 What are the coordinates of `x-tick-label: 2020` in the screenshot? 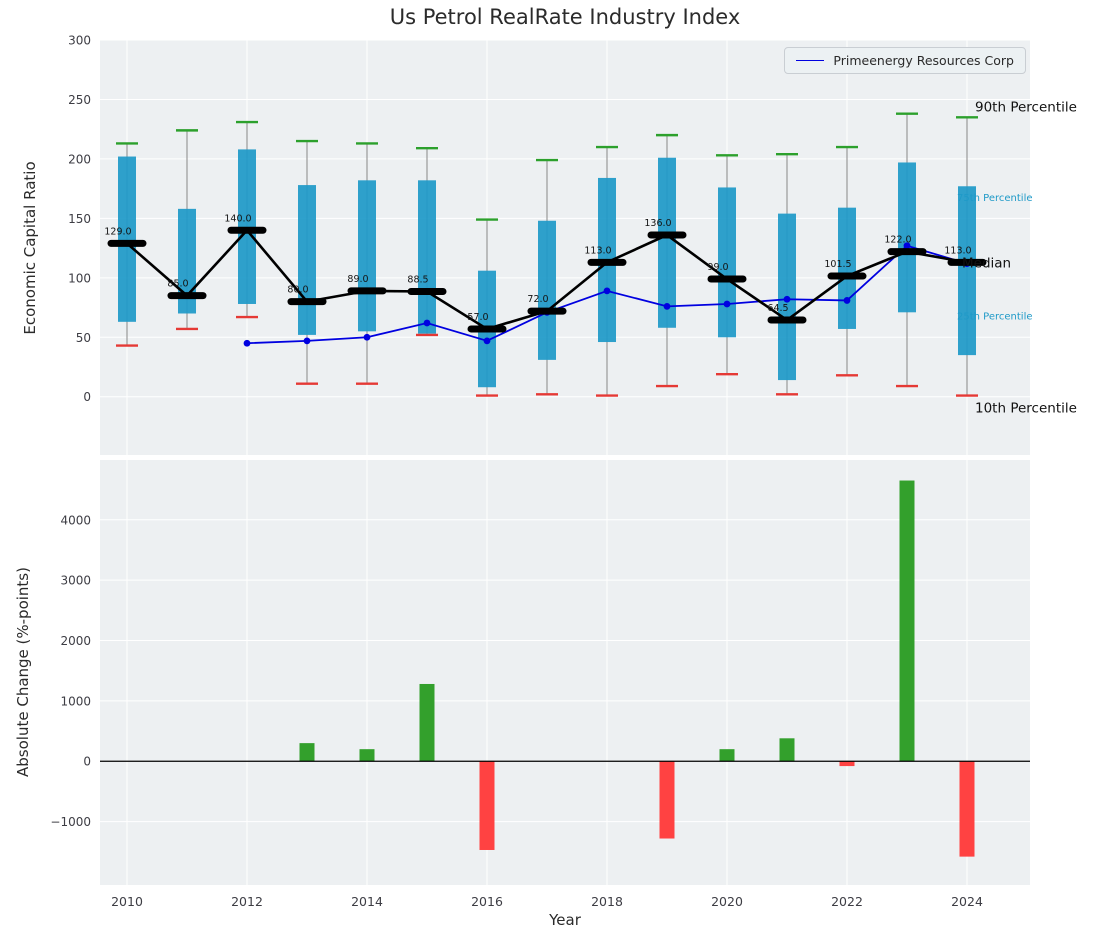 It's located at (727, 901).